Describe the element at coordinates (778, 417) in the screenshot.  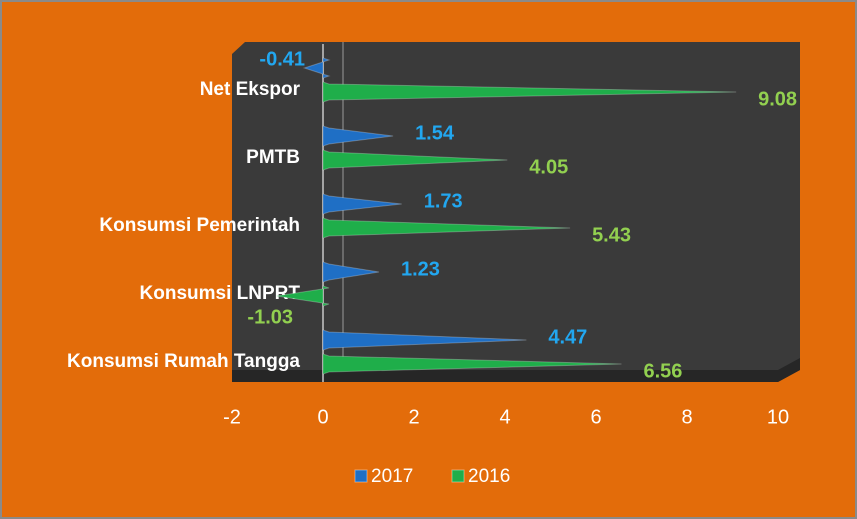
I see `x-tick-label: 10` at that location.